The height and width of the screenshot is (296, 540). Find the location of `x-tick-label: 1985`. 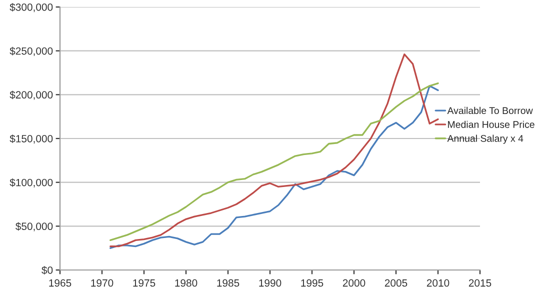

x-tick-label: 1985 is located at coordinates (228, 283).